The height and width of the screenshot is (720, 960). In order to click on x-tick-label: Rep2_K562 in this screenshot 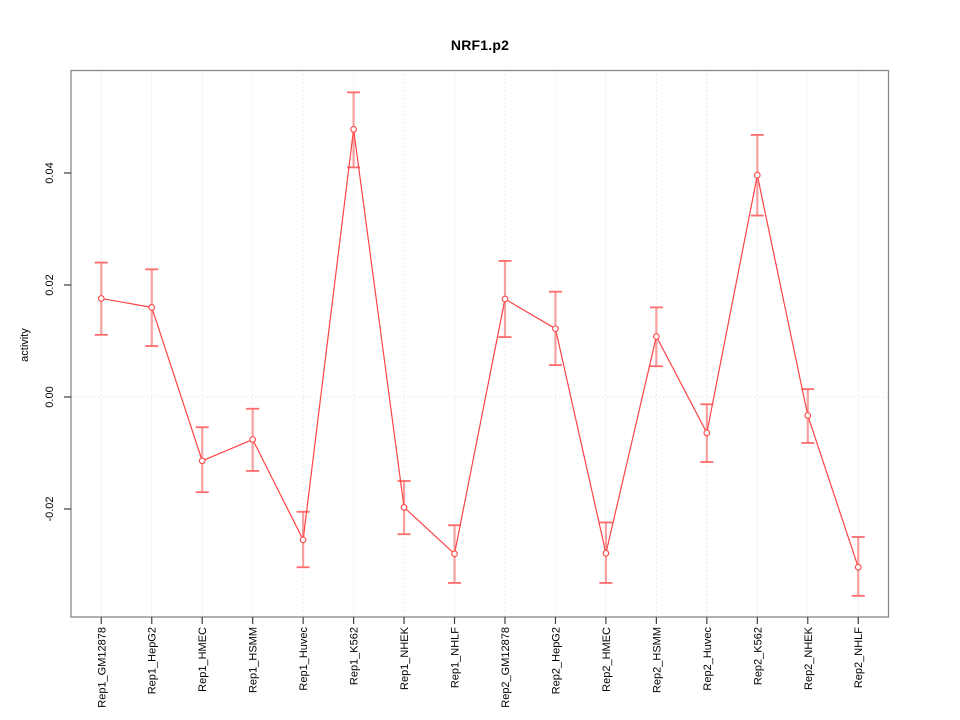, I will do `click(758, 656)`.